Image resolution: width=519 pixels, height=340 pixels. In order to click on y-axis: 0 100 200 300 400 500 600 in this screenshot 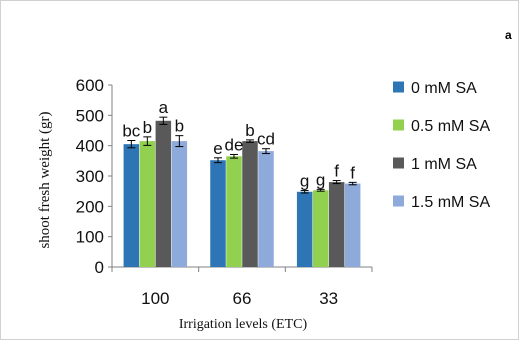, I will do `click(94, 176)`.